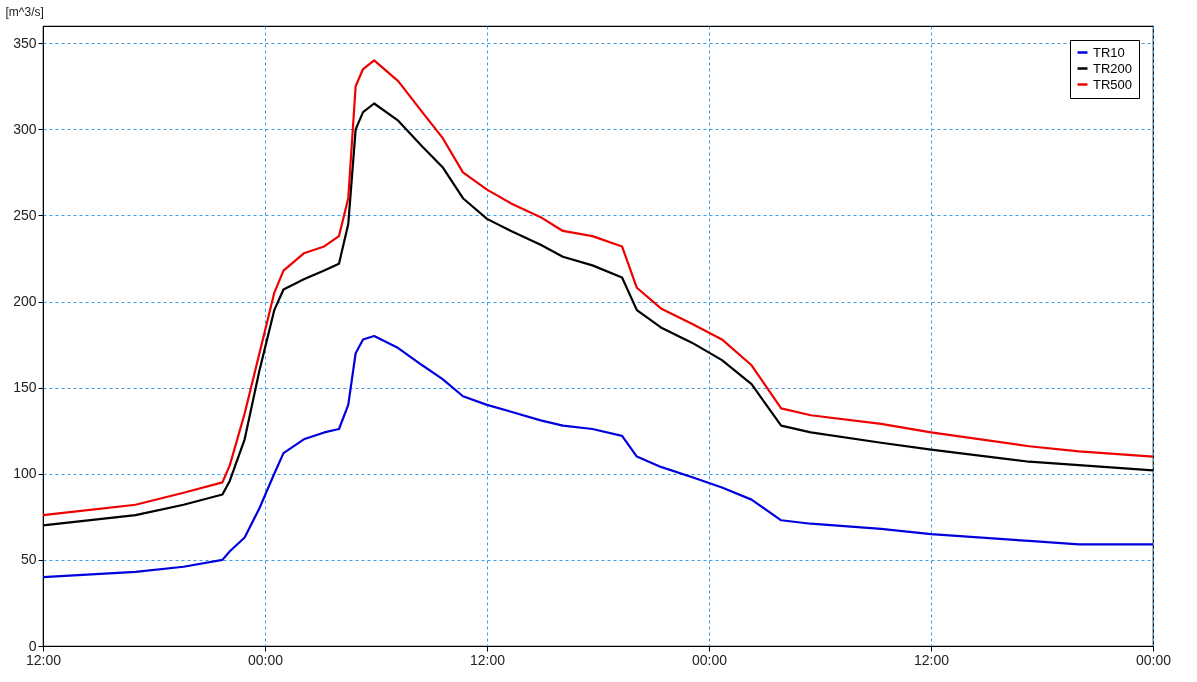  What do you see at coordinates (25, 214) in the screenshot?
I see `y-tick-label: 250` at bounding box center [25, 214].